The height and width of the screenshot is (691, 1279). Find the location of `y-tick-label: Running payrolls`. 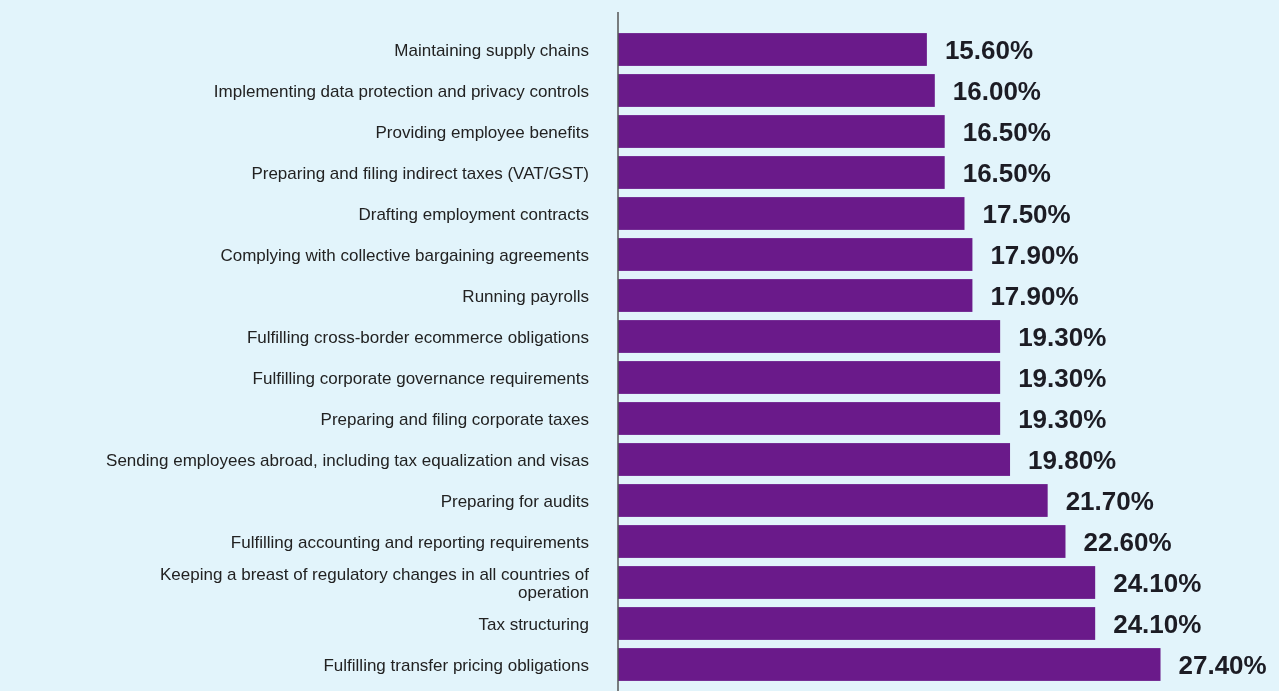

y-tick-label: Running payrolls is located at coordinates (525, 295).